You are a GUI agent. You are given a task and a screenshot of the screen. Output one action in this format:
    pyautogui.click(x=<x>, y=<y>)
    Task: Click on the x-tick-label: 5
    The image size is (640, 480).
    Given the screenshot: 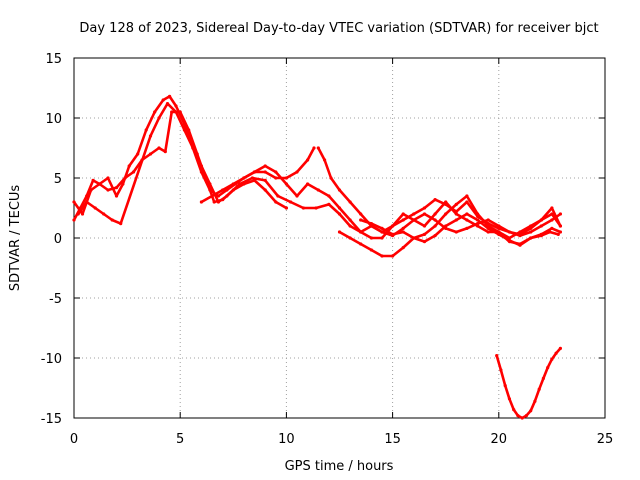 What is the action you would take?
    pyautogui.click(x=180, y=439)
    